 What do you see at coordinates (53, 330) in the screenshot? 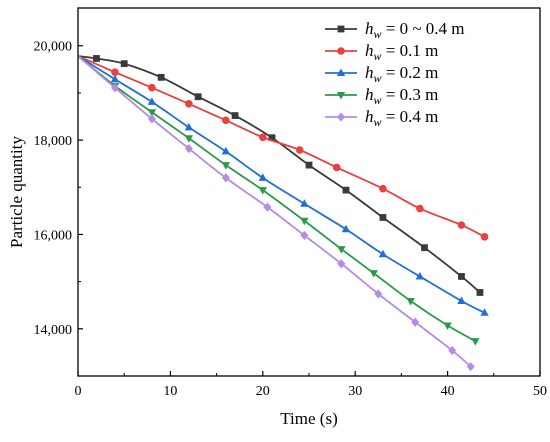
I see `y-tick-label: 14,000` at bounding box center [53, 330].